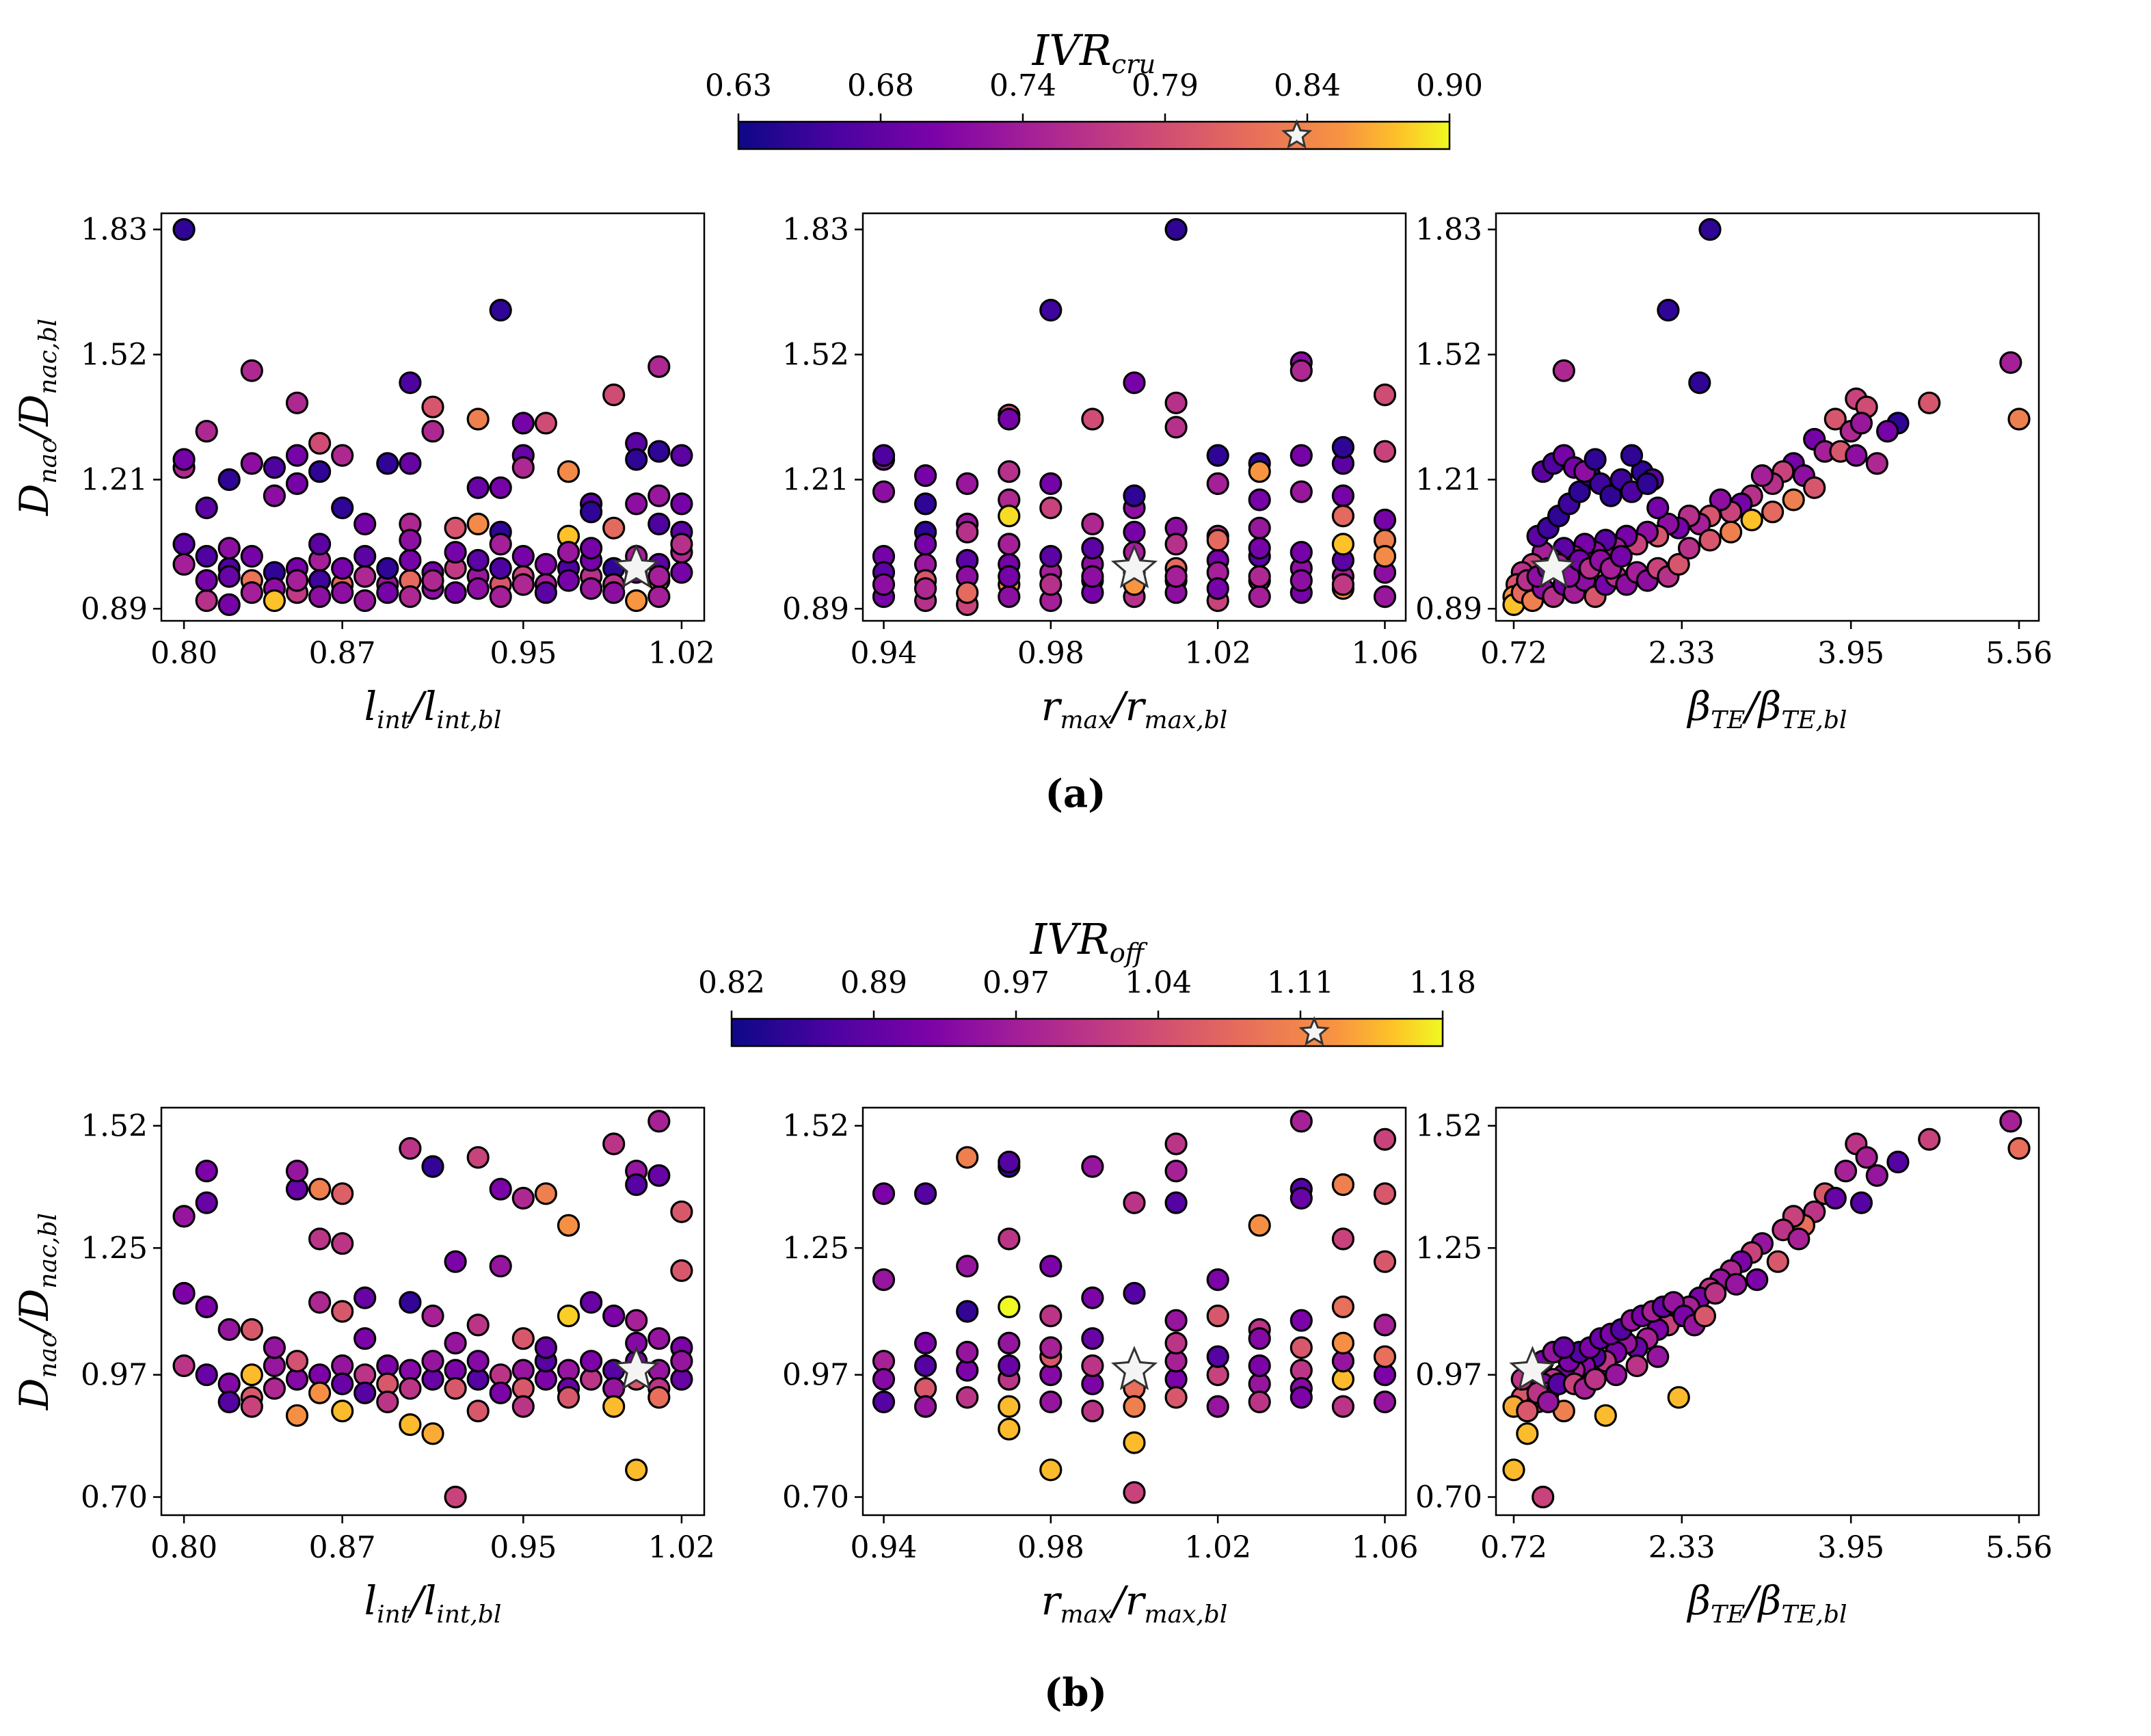  I want to click on svg-text: Dnac/Dnac,bl, so click(36, 1312).